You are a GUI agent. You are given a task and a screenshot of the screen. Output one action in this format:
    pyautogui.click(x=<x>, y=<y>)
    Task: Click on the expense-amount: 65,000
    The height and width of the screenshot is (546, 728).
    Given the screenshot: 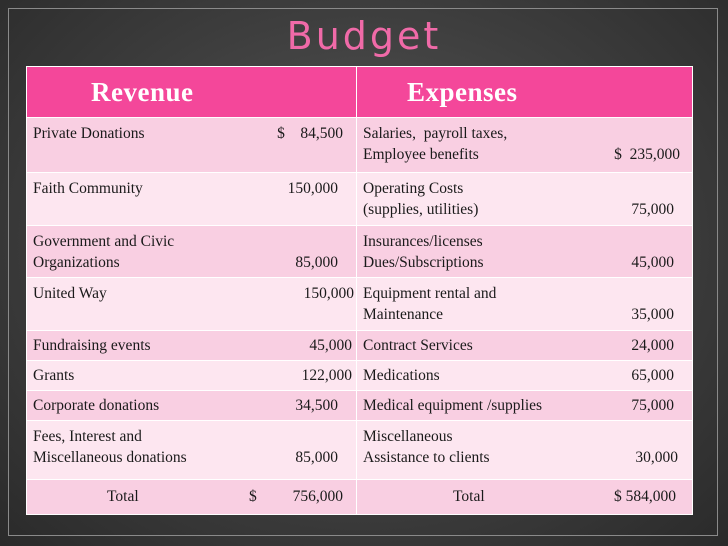 What is the action you would take?
    pyautogui.click(x=652, y=375)
    